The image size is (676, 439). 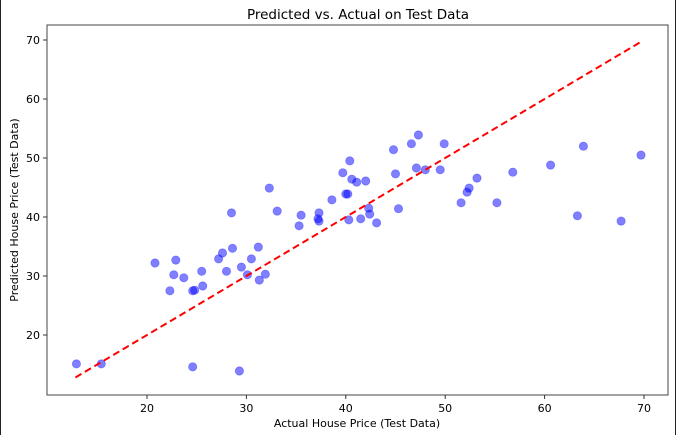 I want to click on y-axis-label: Predicted House Price (Test Data), so click(x=14, y=209).